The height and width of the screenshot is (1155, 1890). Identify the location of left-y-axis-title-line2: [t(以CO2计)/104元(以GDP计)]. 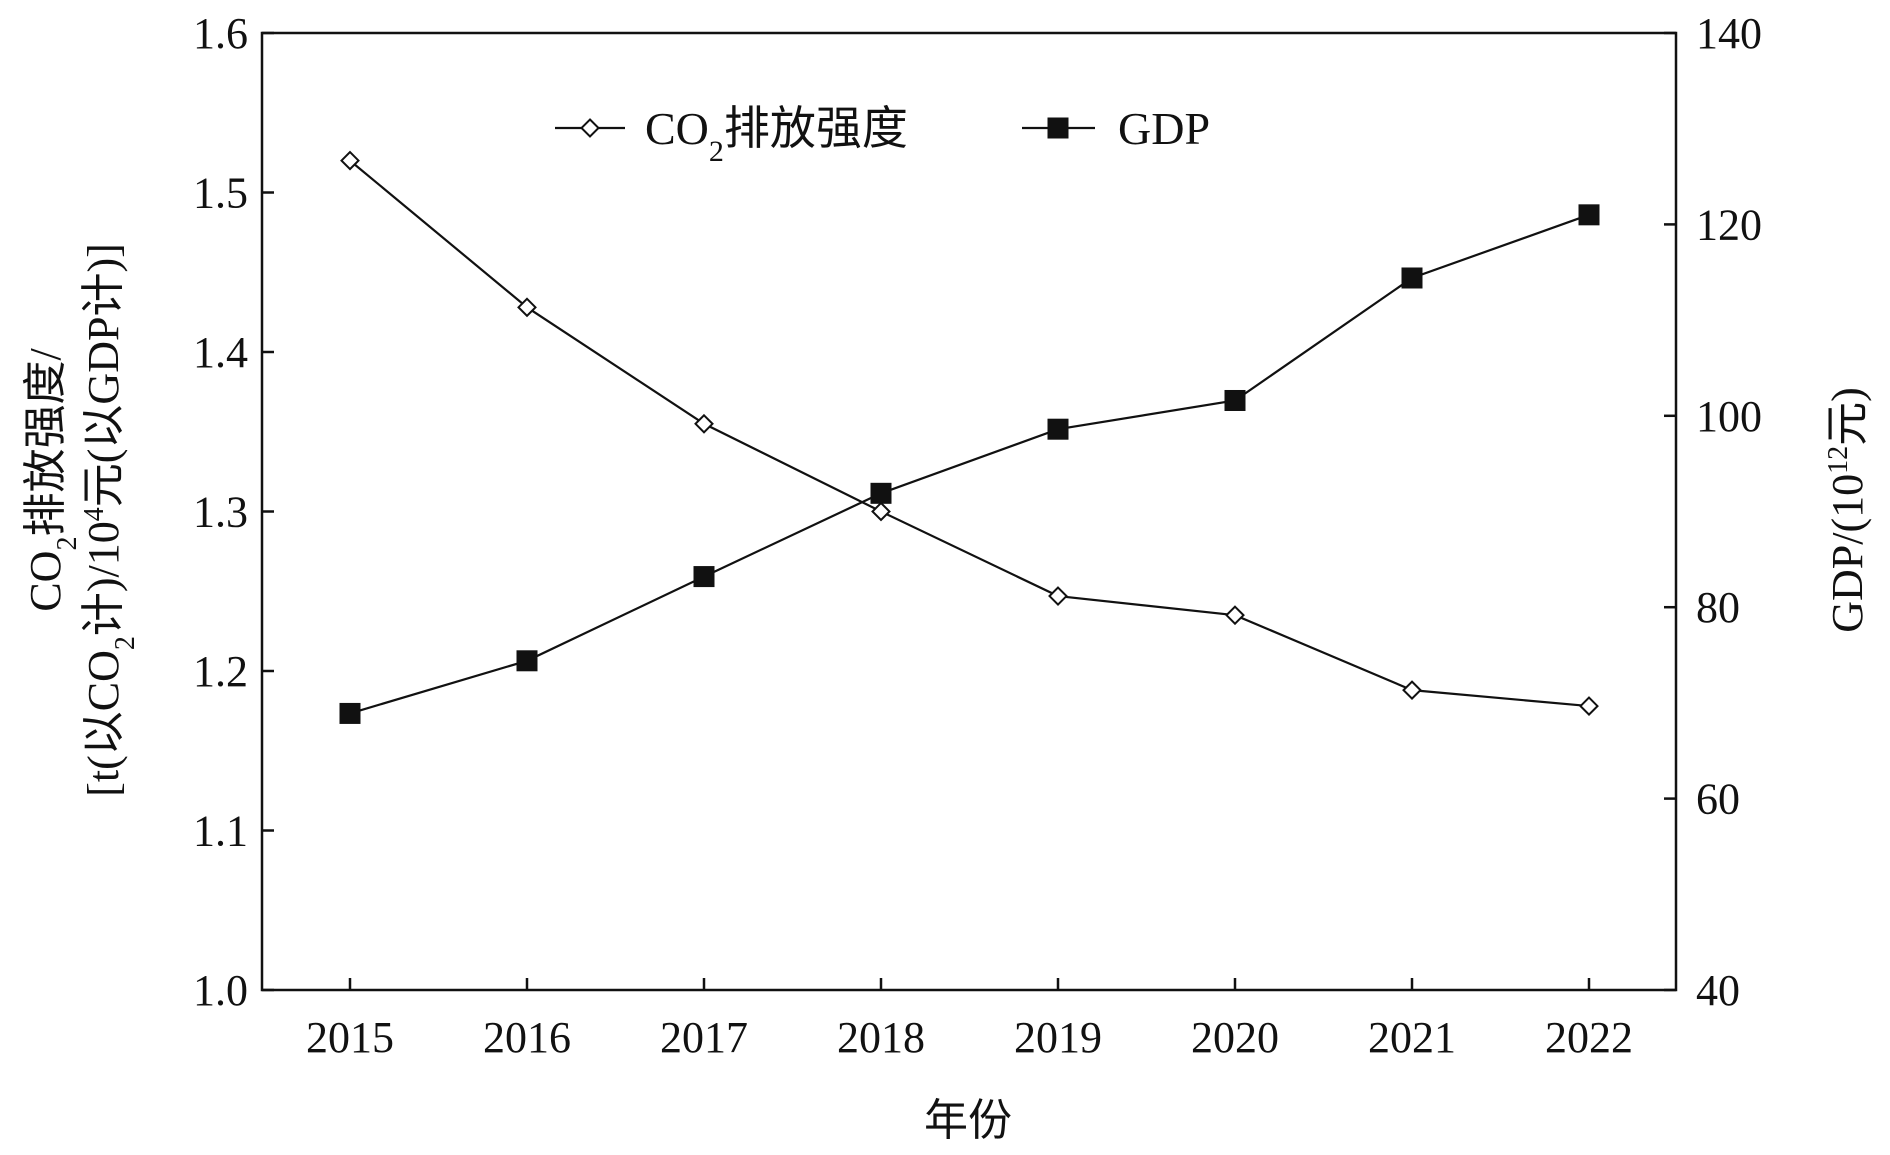
(110, 520).